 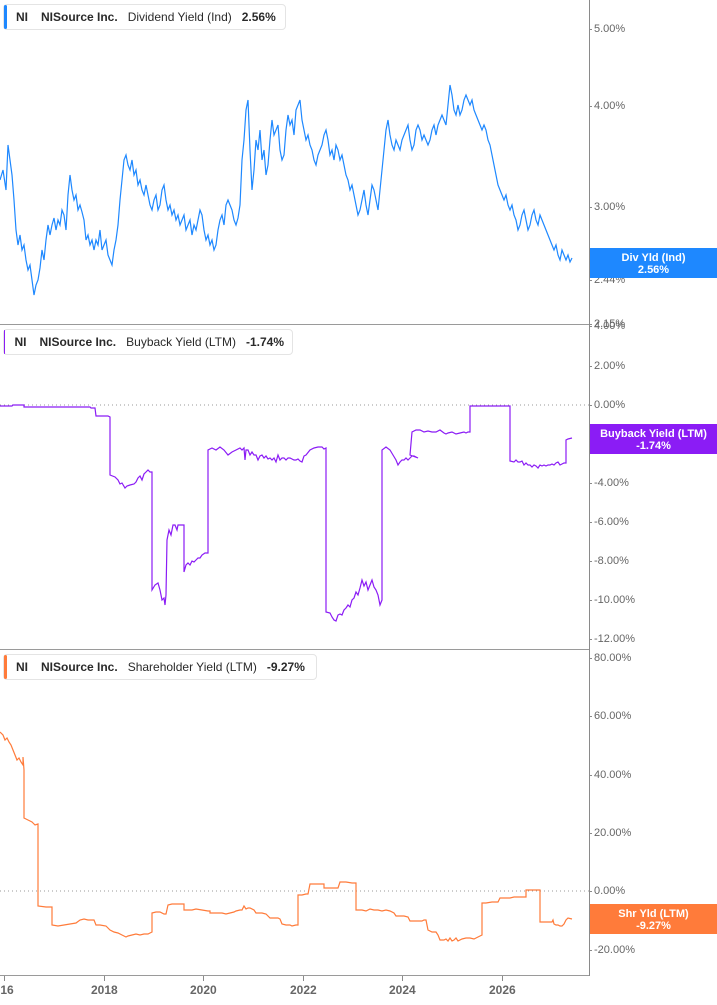 What do you see at coordinates (303, 990) in the screenshot?
I see `x-tick-label: 2022` at bounding box center [303, 990].